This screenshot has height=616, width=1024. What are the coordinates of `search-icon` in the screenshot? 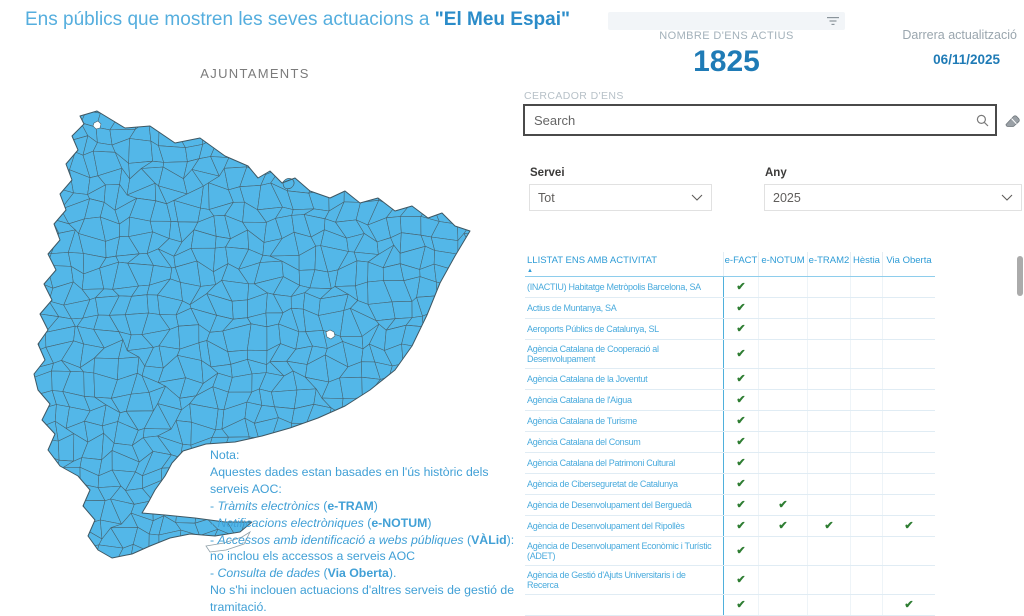 It's located at (982, 120).